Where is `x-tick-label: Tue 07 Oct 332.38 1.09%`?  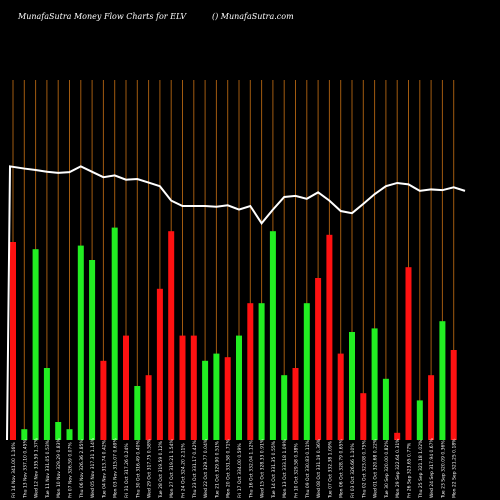 x-tick-label: Tue 07 Oct 332.38 1.09% is located at coordinates (330, 469).